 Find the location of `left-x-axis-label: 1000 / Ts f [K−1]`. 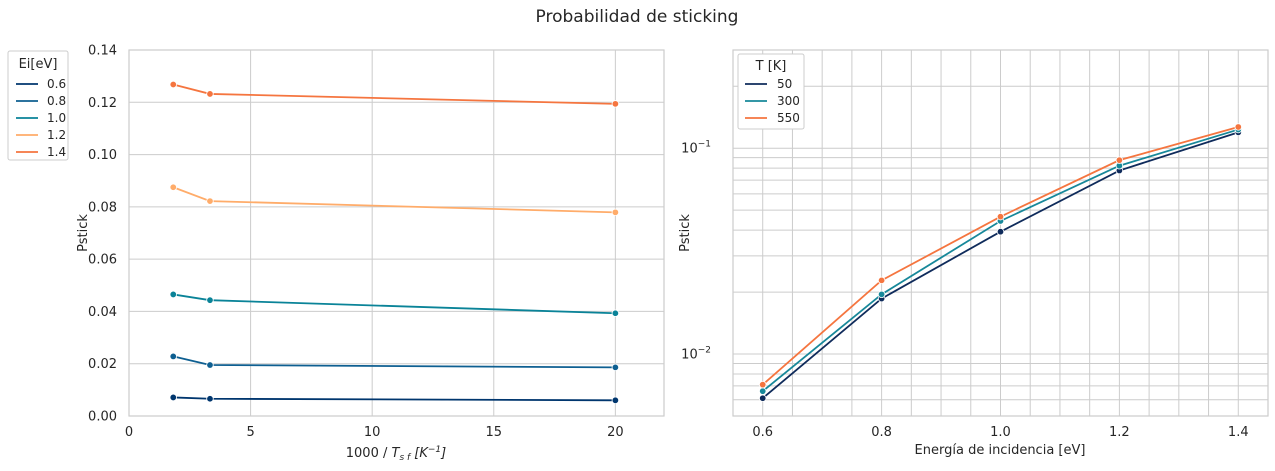

left-x-axis-label: 1000 / Ts f [K−1] is located at coordinates (396, 454).